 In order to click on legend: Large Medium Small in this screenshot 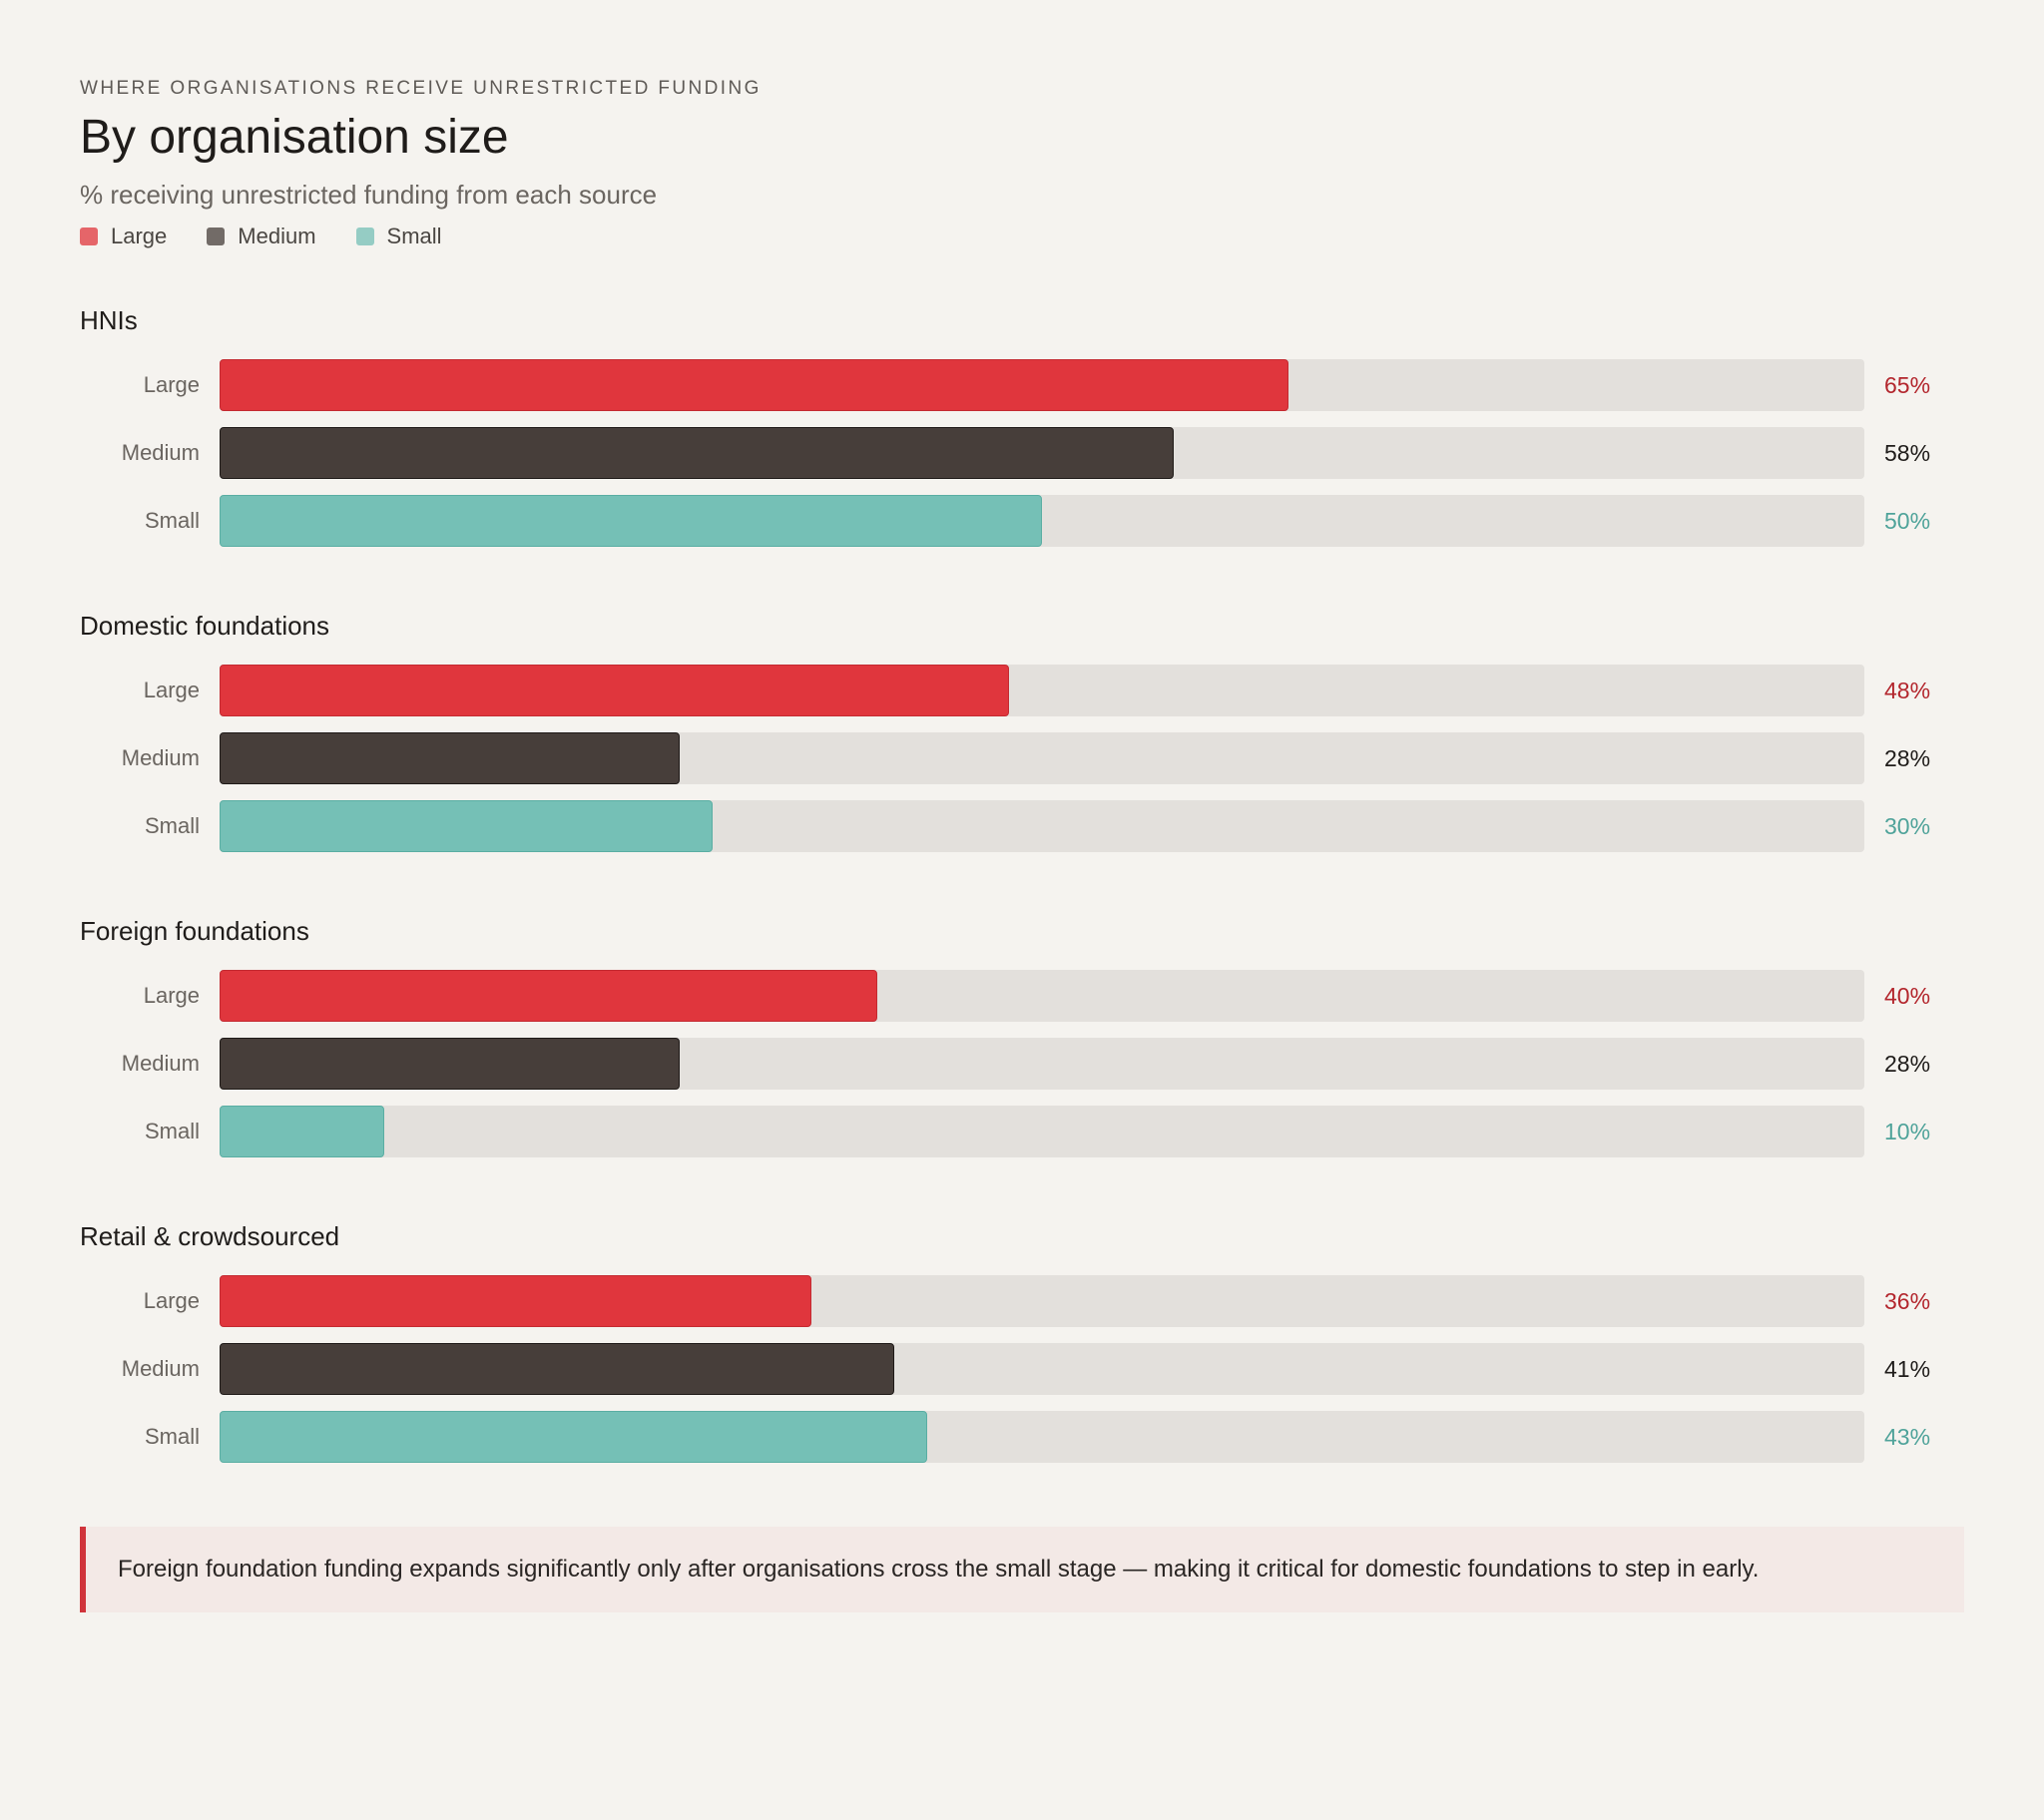, I will do `click(281, 236)`.